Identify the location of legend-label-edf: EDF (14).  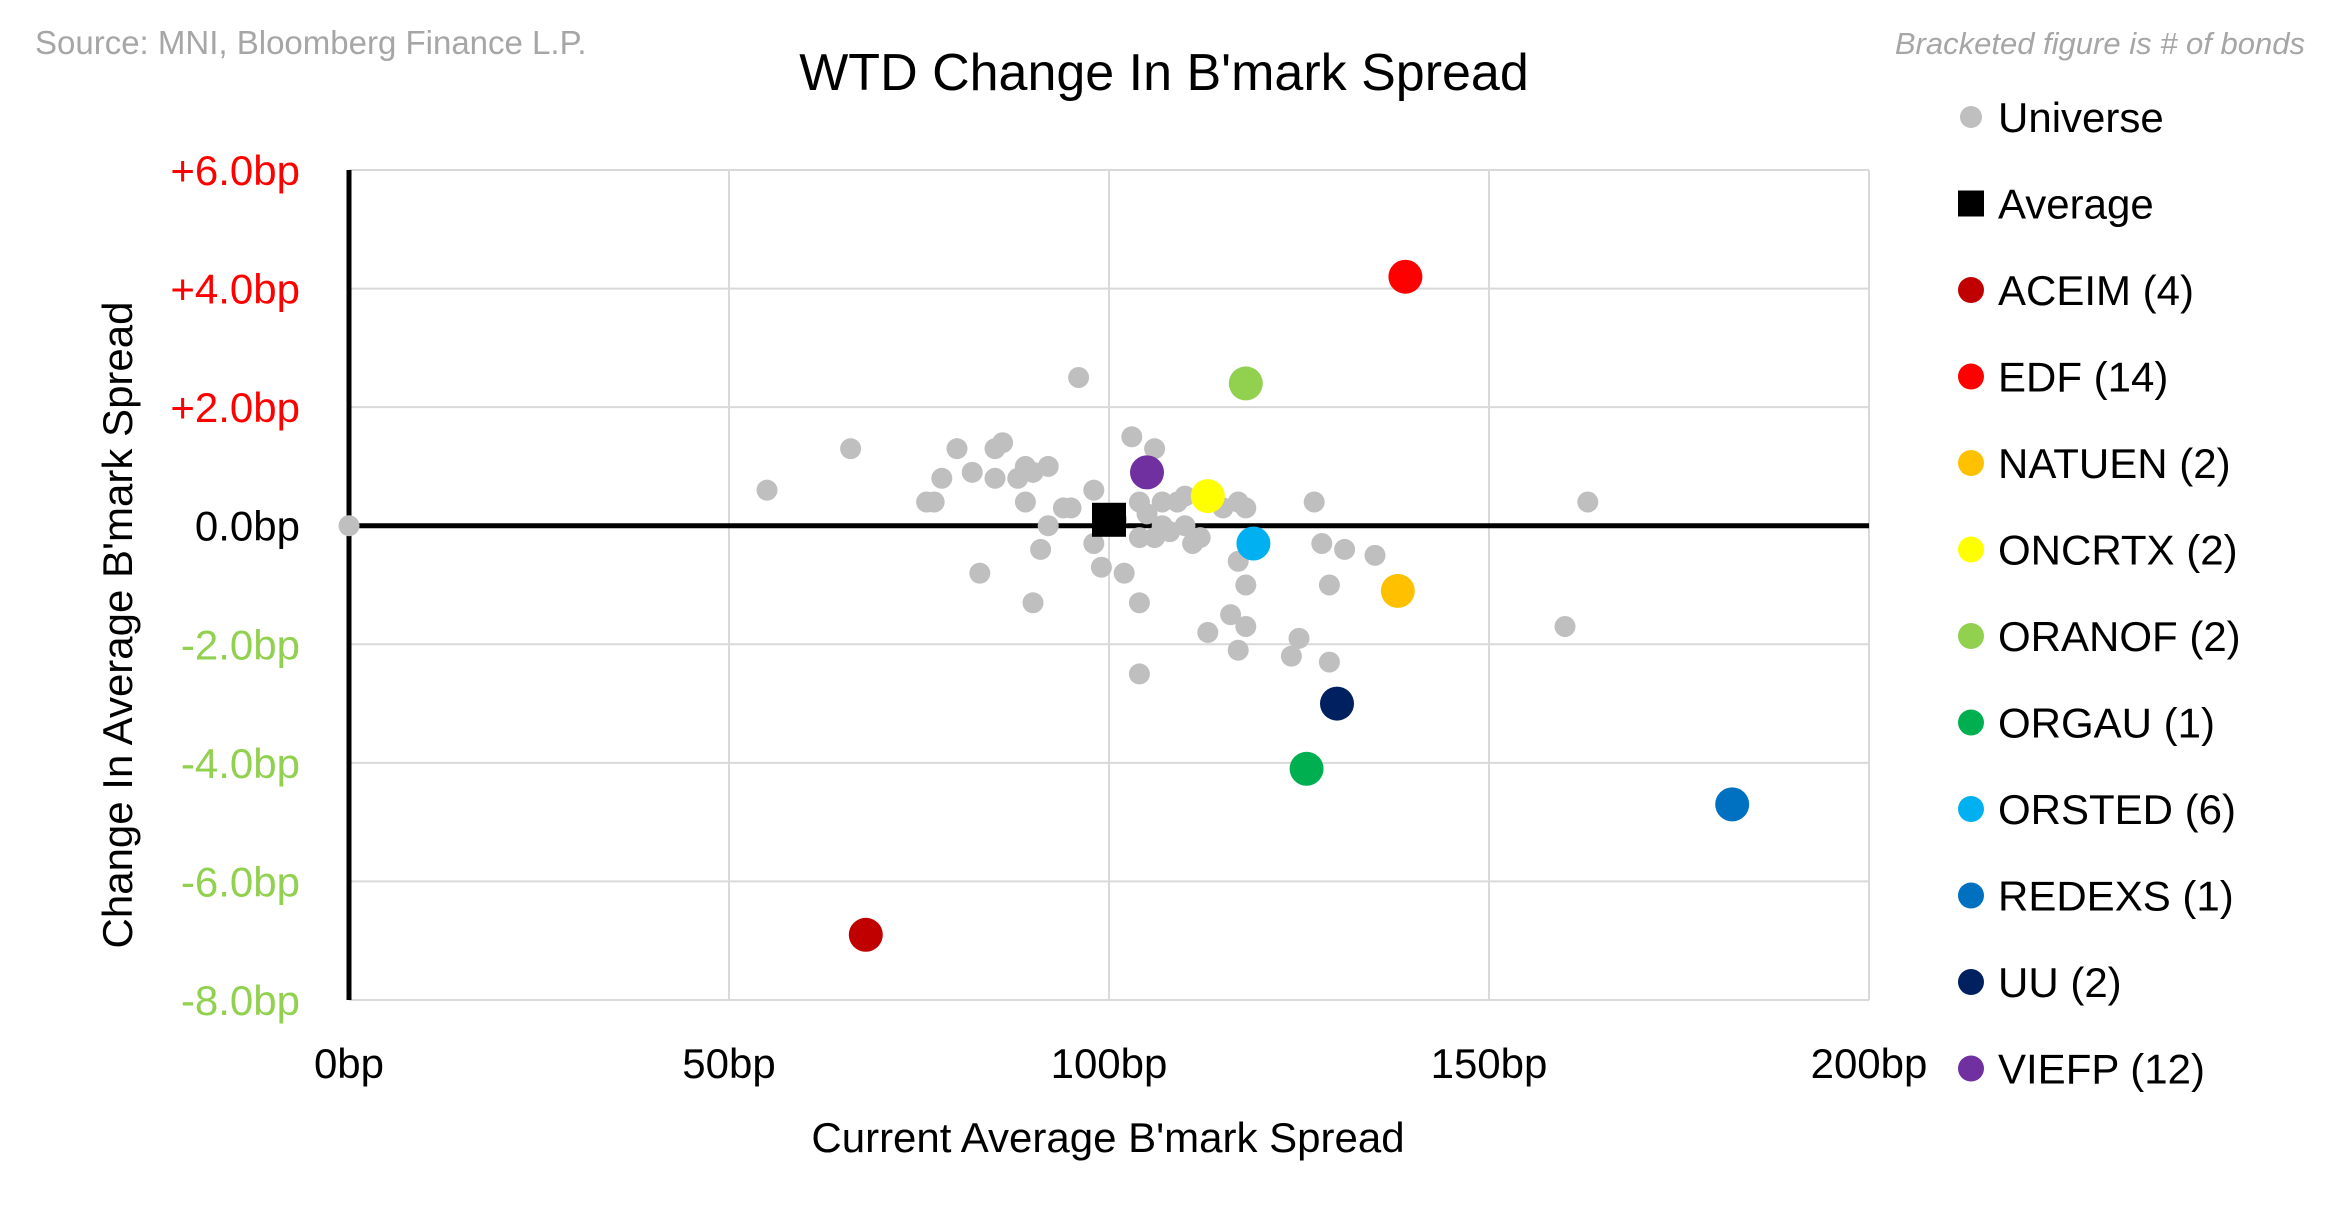
(2083, 377).